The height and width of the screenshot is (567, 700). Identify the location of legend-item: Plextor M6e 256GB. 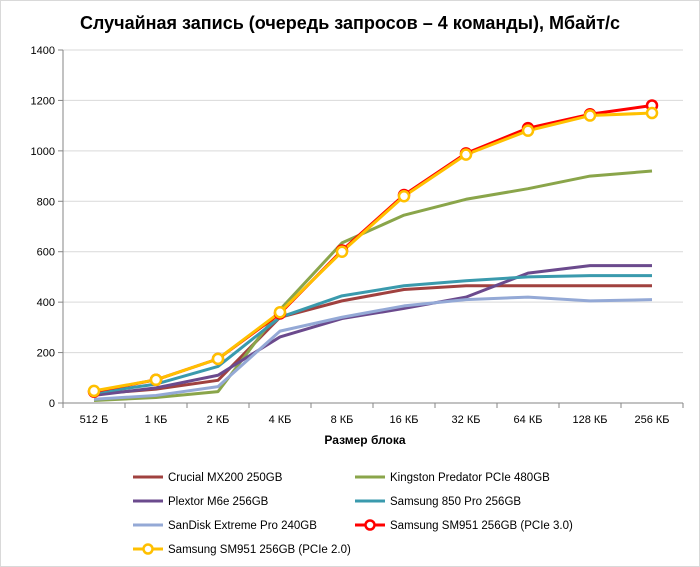
(201, 502).